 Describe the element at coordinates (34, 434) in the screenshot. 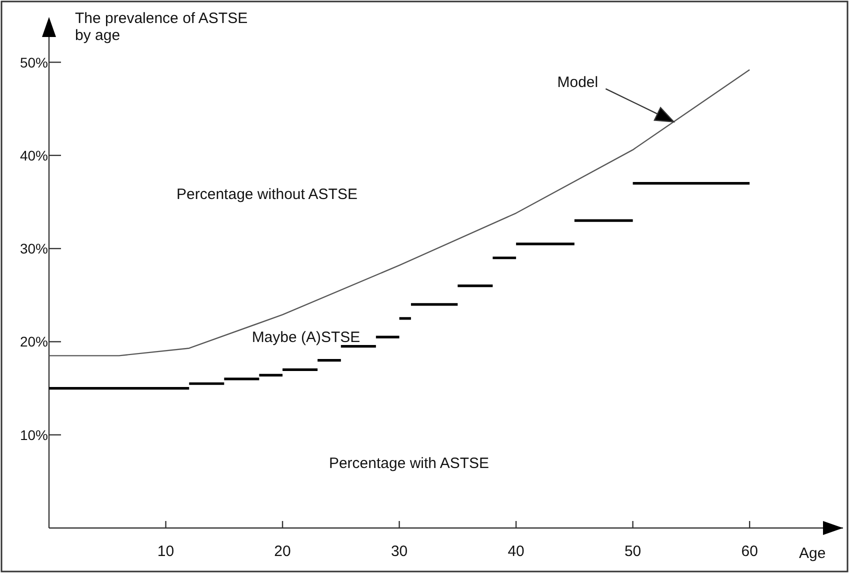

I see `y-tick-label: 10%` at that location.